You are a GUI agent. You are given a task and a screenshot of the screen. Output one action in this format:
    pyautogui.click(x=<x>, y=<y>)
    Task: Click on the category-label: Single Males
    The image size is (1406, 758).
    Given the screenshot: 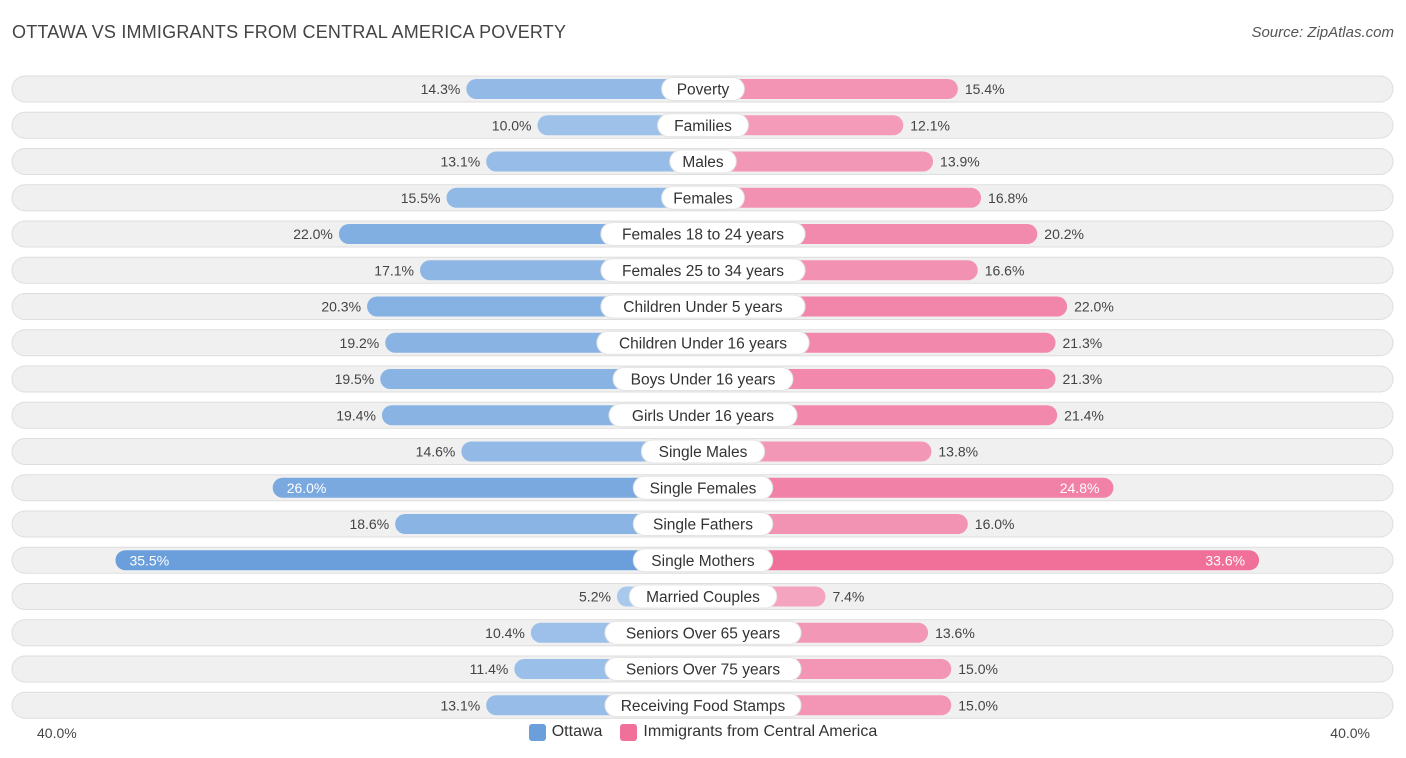 What is the action you would take?
    pyautogui.click(x=703, y=452)
    